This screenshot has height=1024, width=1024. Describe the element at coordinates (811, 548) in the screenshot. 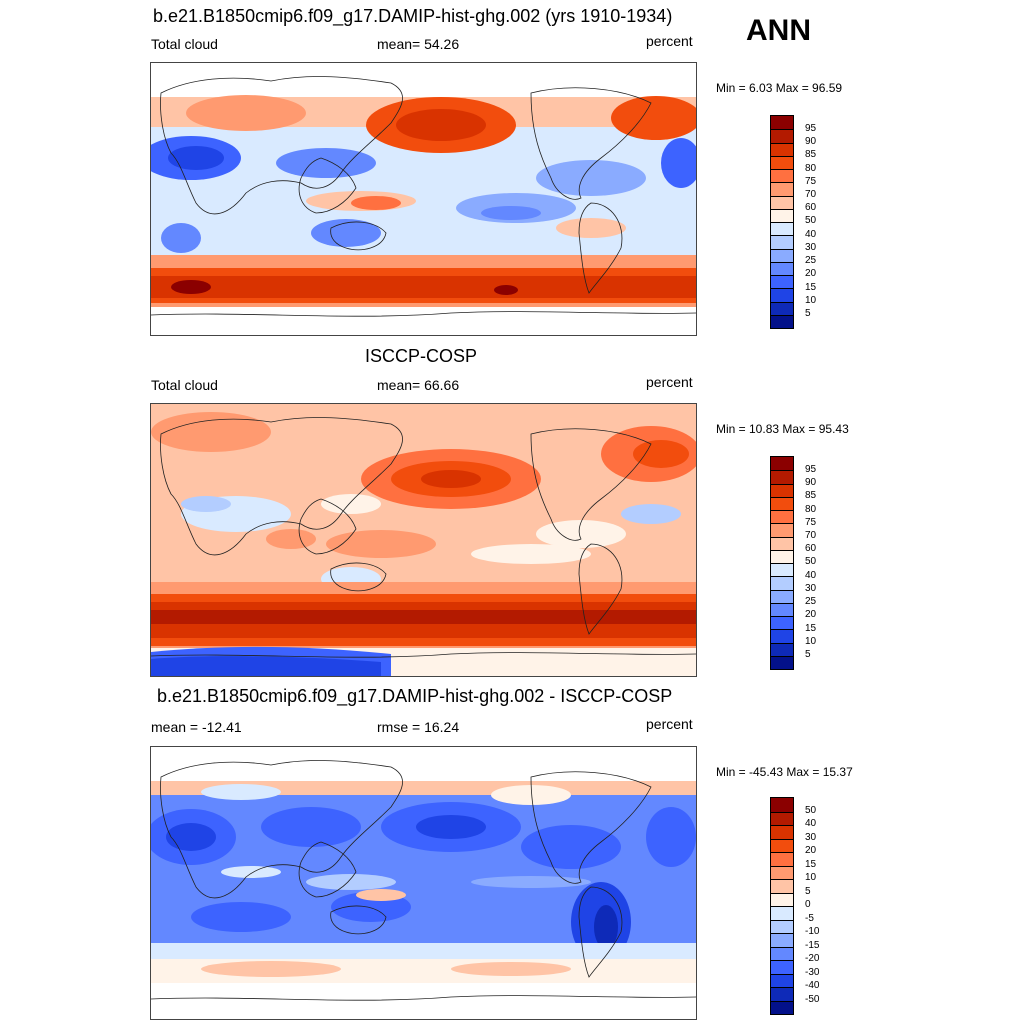

I see `panel-2-tick: 60` at that location.